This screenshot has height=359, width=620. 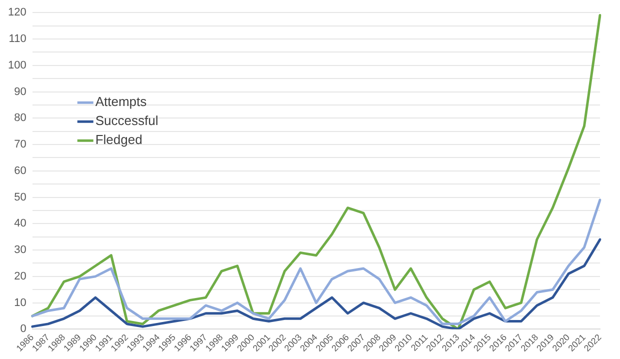 What do you see at coordinates (20, 170) in the screenshot?
I see `y-tick-label: 60` at bounding box center [20, 170].